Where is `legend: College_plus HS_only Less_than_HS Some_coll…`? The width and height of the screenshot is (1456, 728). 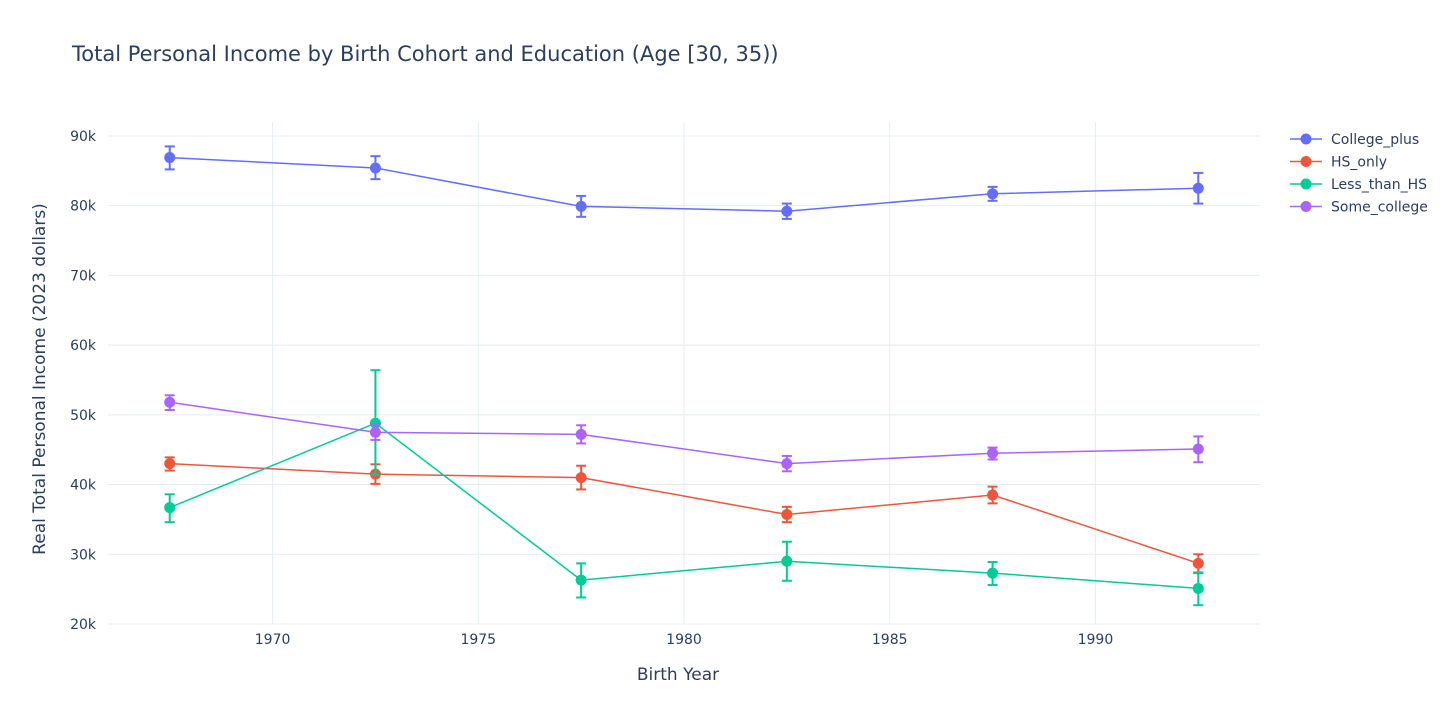
legend: College_plus HS_only Less_than_HS Some_coll… is located at coordinates (1359, 174).